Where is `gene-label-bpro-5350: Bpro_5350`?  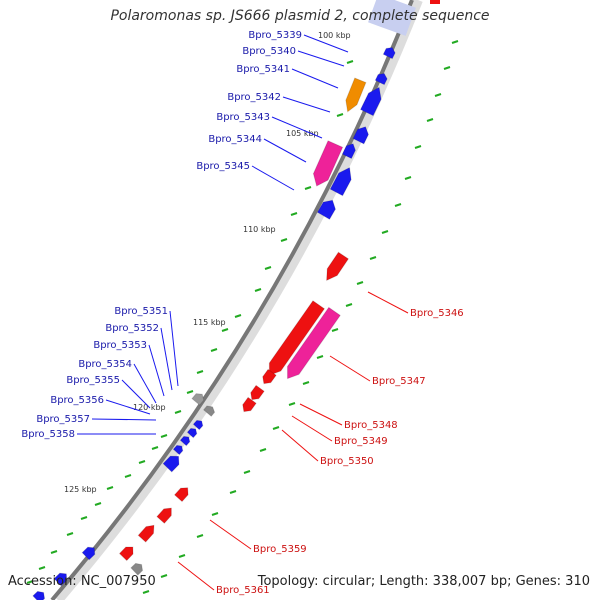
gene-label-bpro-5350: Bpro_5350 is located at coordinates (347, 461).